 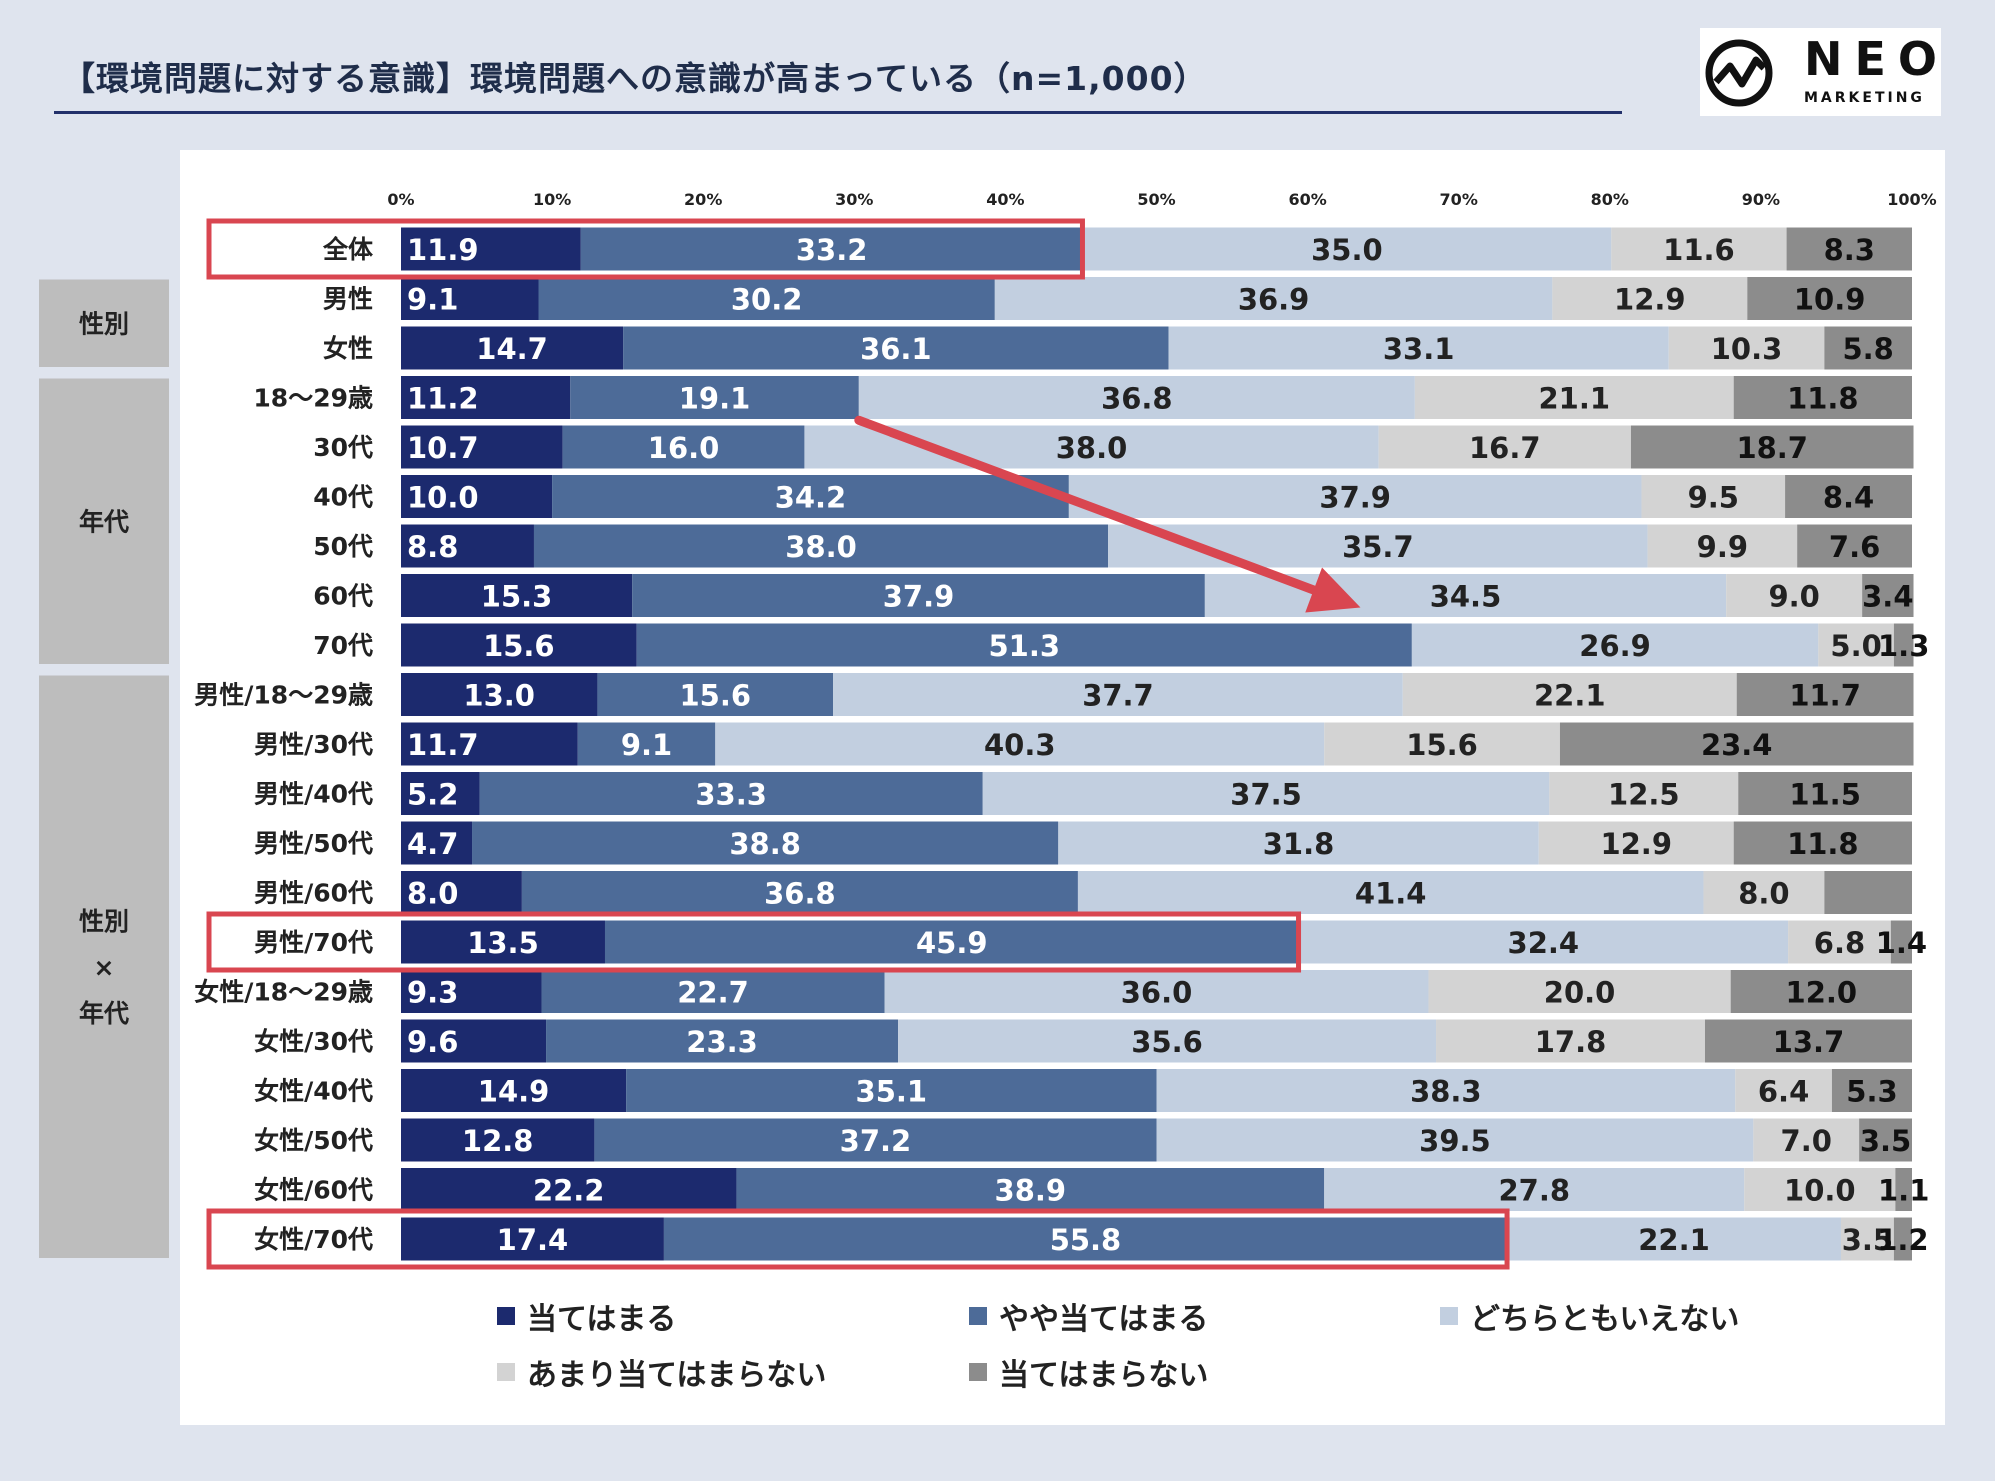 I want to click on data-label: 6.4, so click(x=1783, y=1092).